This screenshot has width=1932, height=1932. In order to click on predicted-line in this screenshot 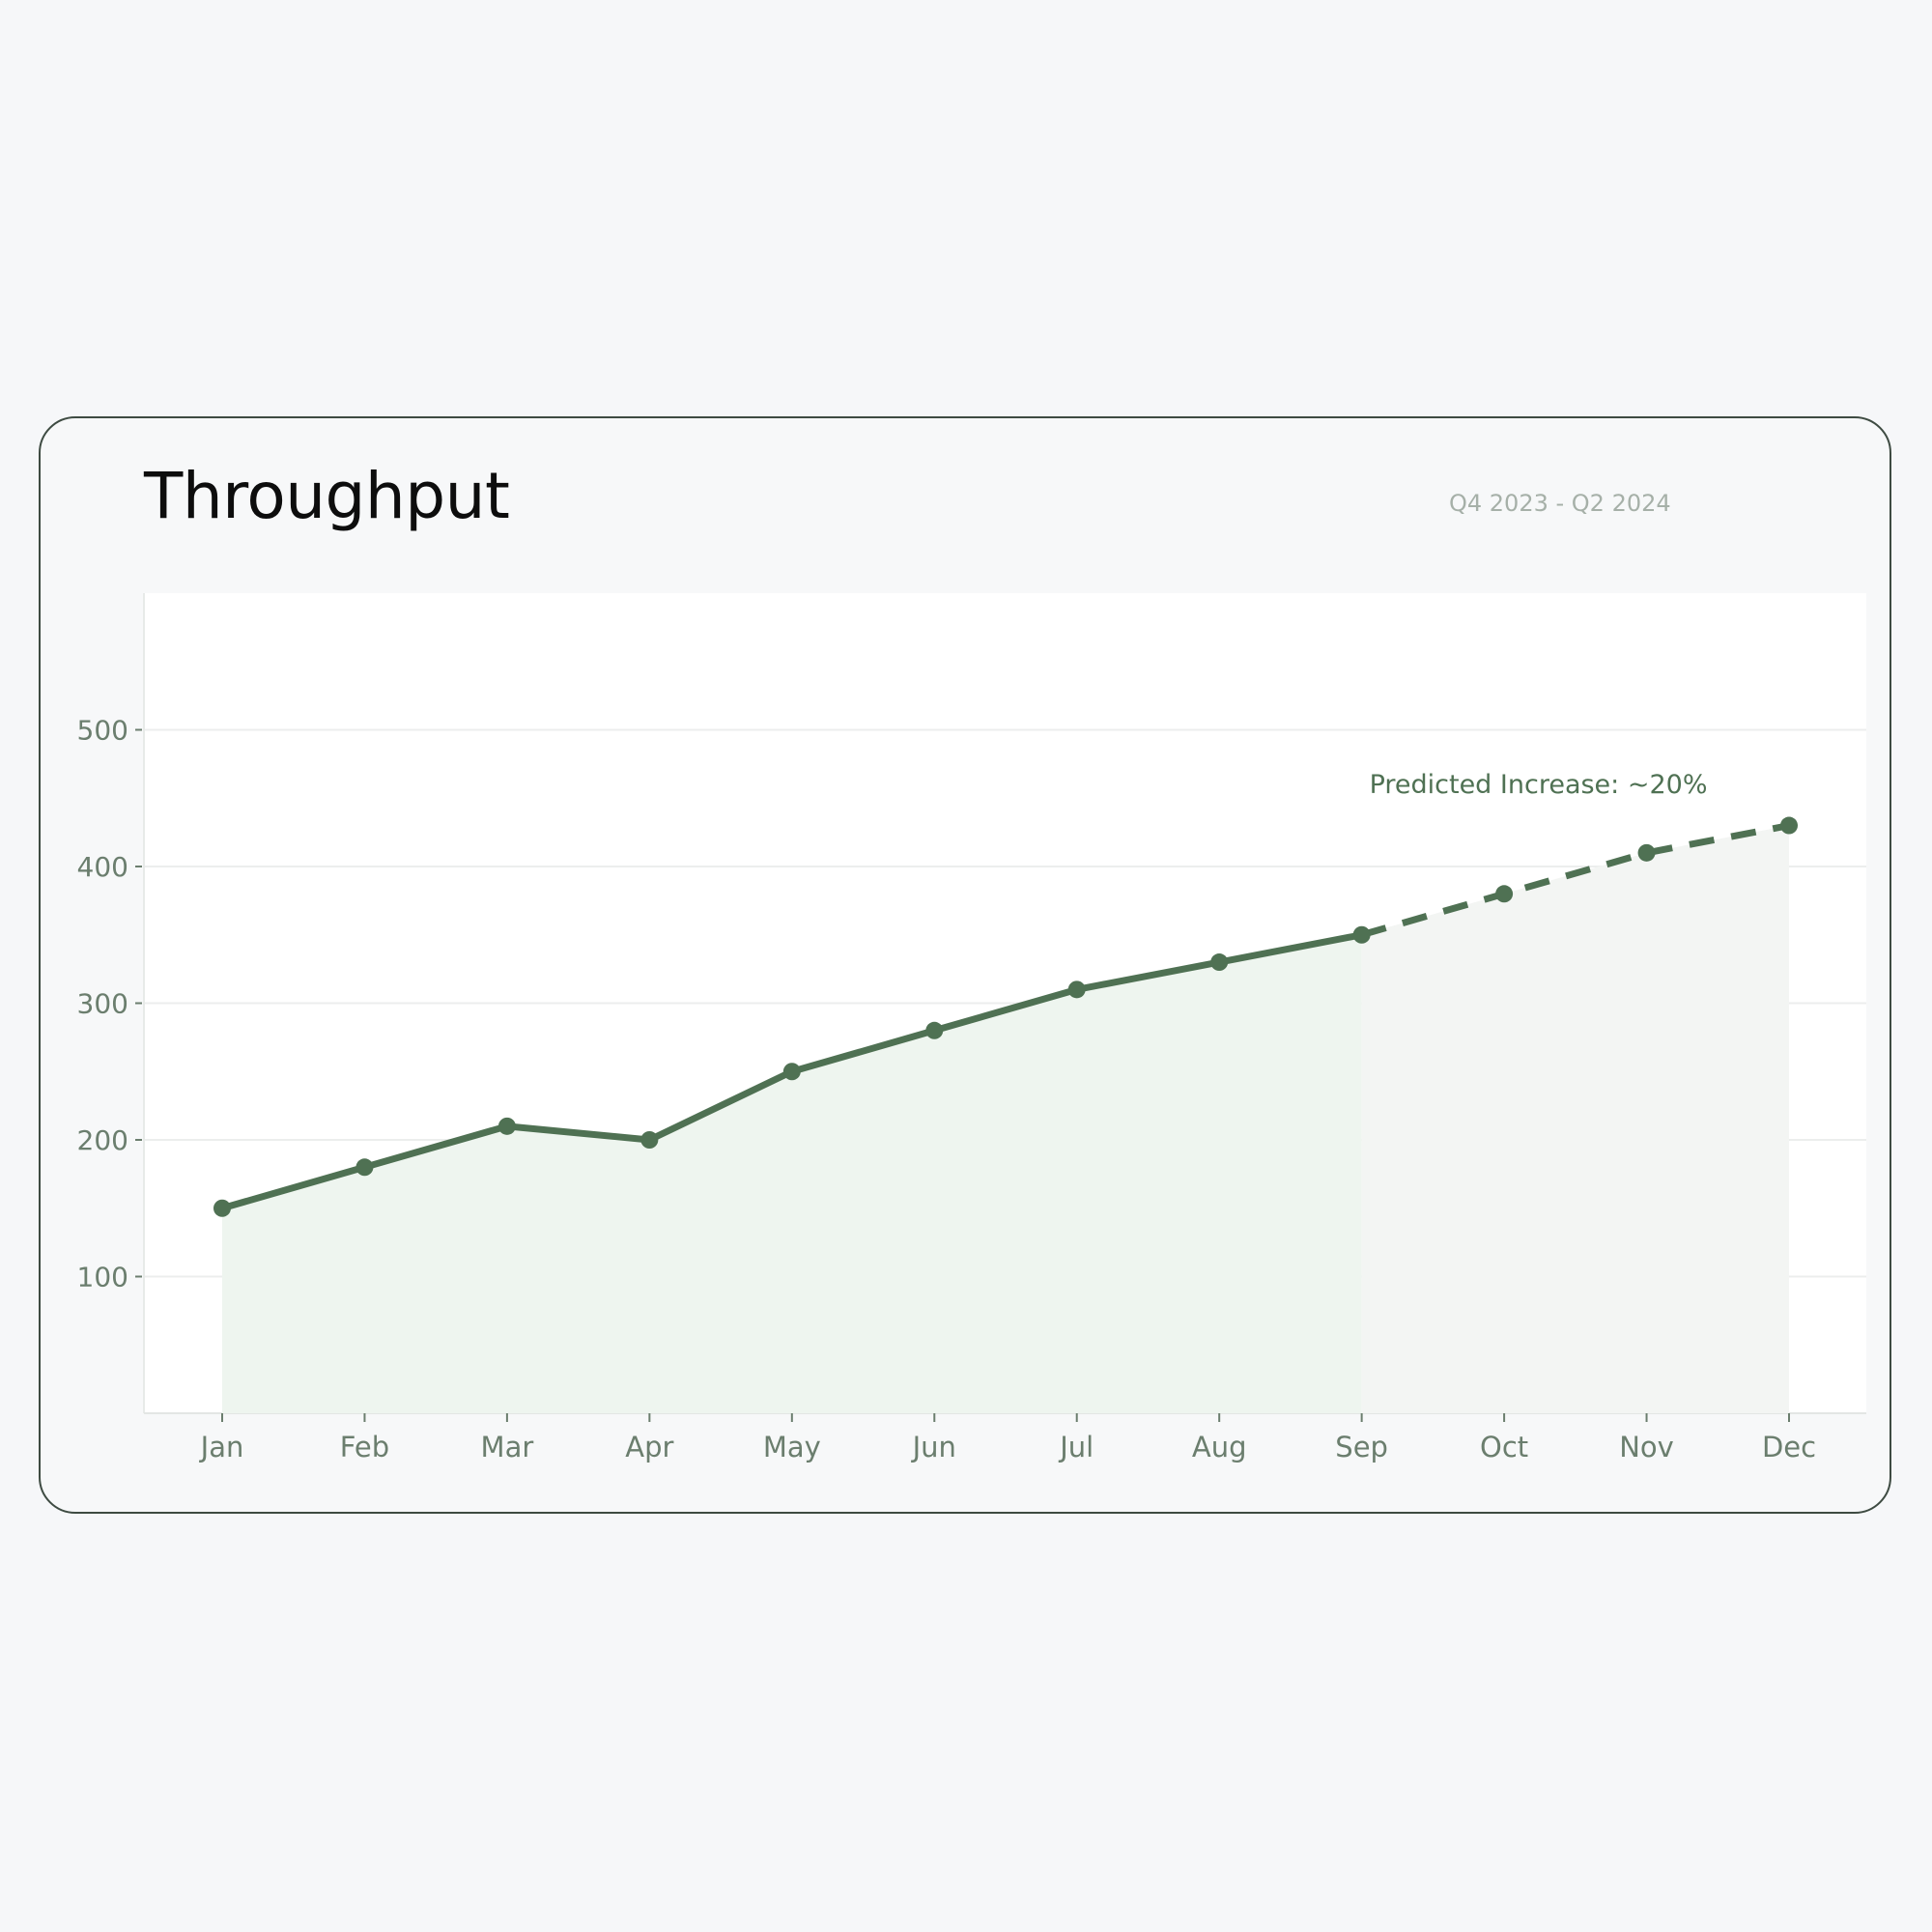, I will do `click(1575, 880)`.